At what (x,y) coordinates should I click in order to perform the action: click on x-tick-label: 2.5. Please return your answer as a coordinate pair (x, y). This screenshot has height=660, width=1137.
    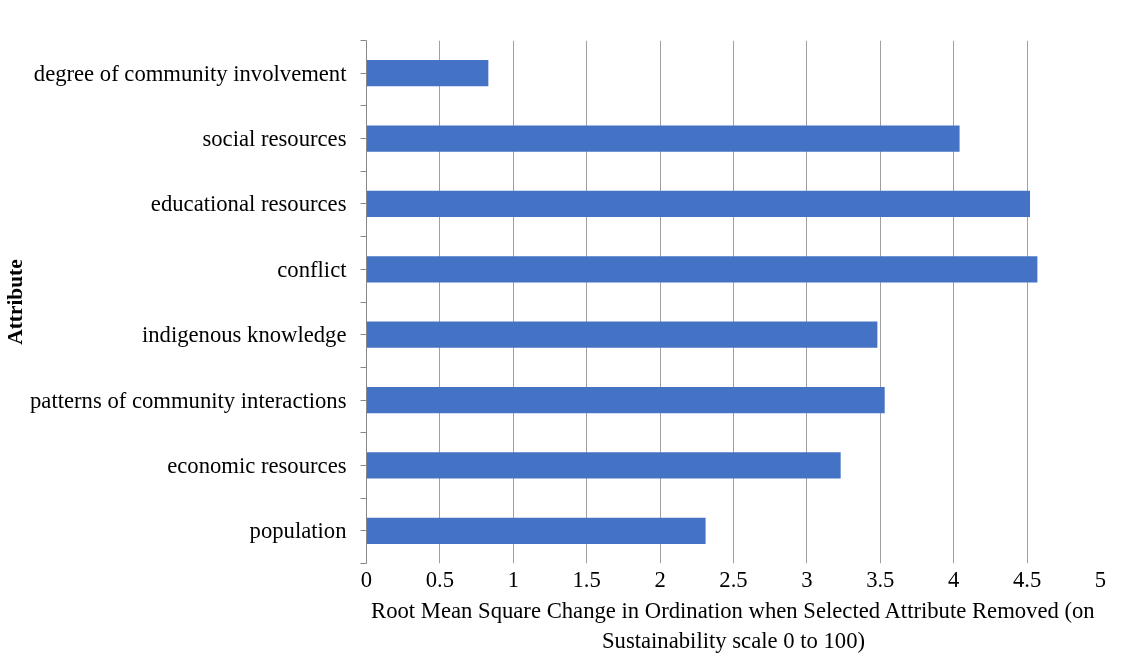
    Looking at the image, I should click on (733, 579).